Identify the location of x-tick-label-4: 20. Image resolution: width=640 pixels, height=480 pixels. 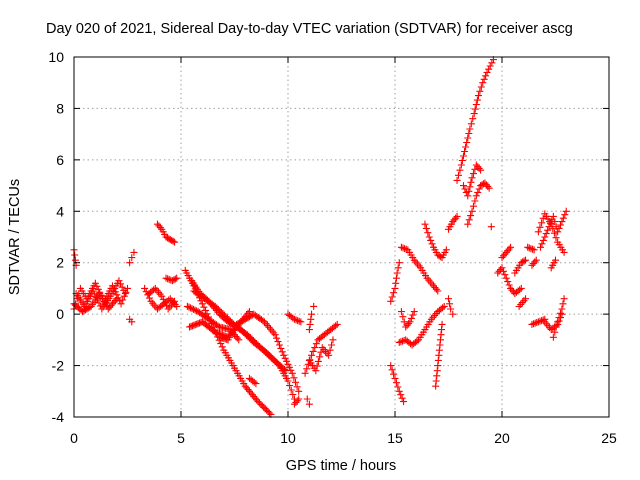
(502, 438).